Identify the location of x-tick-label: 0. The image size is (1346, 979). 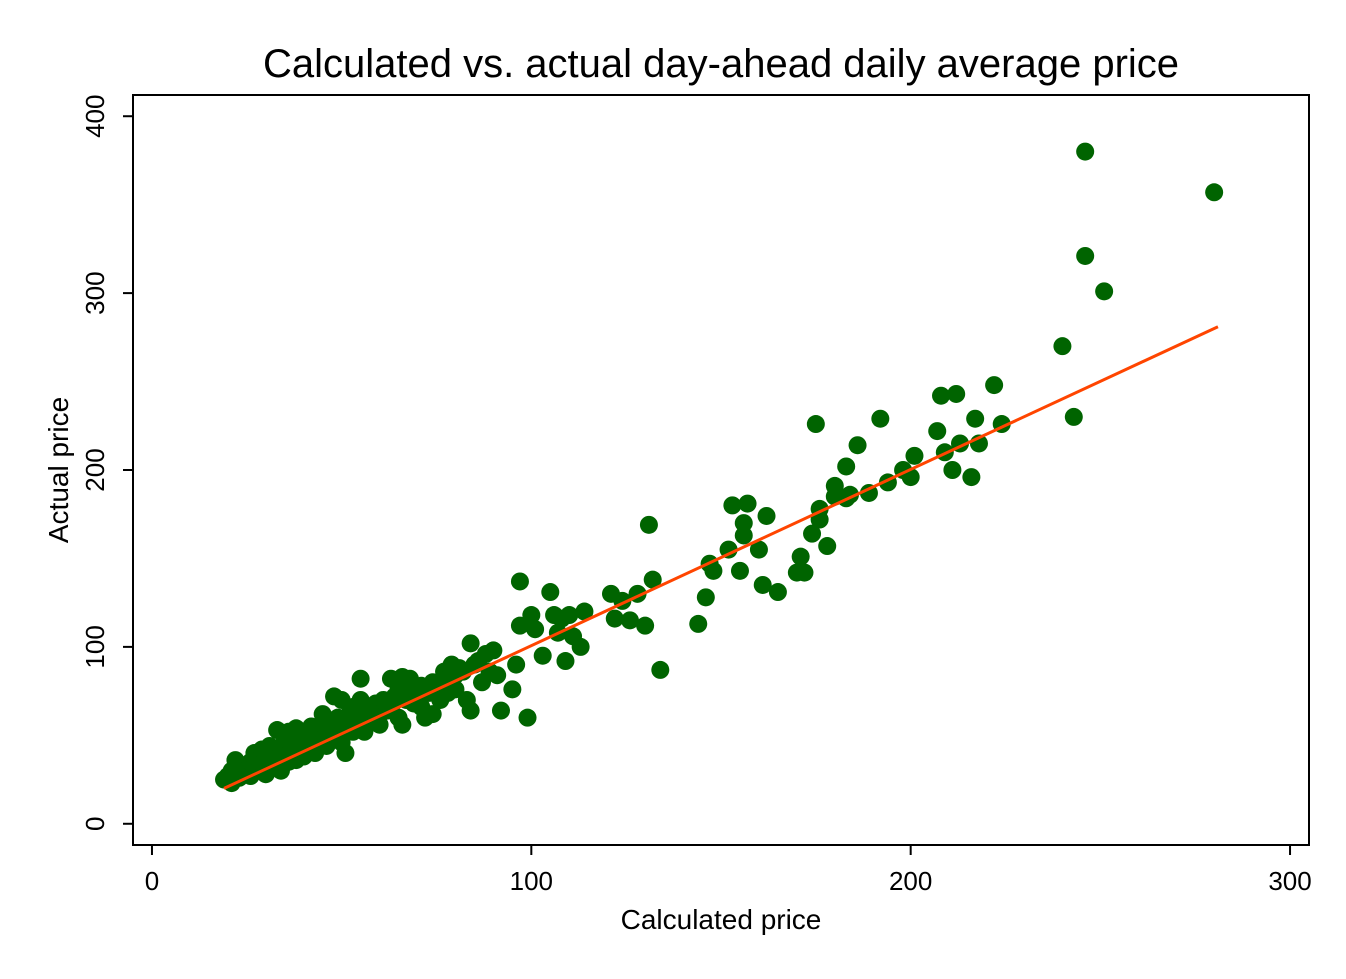
(152, 881).